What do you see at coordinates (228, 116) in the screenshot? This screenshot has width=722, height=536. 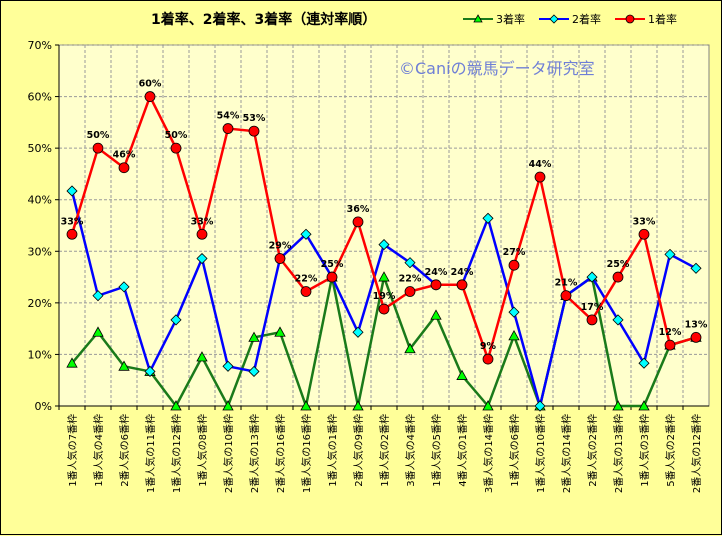 I see `data-label: 54%` at bounding box center [228, 116].